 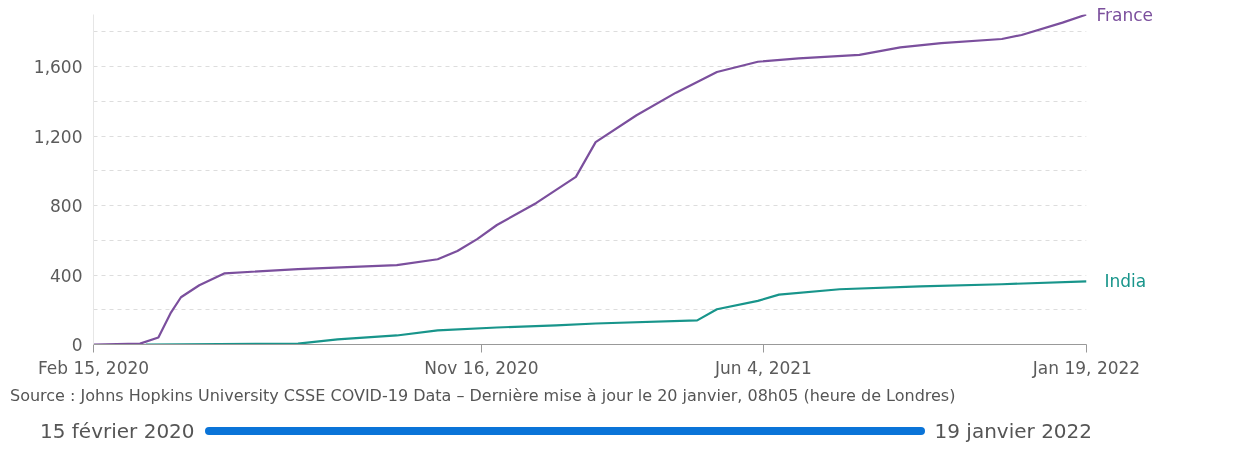 What do you see at coordinates (1125, 281) in the screenshot?
I see `series-label: India` at bounding box center [1125, 281].